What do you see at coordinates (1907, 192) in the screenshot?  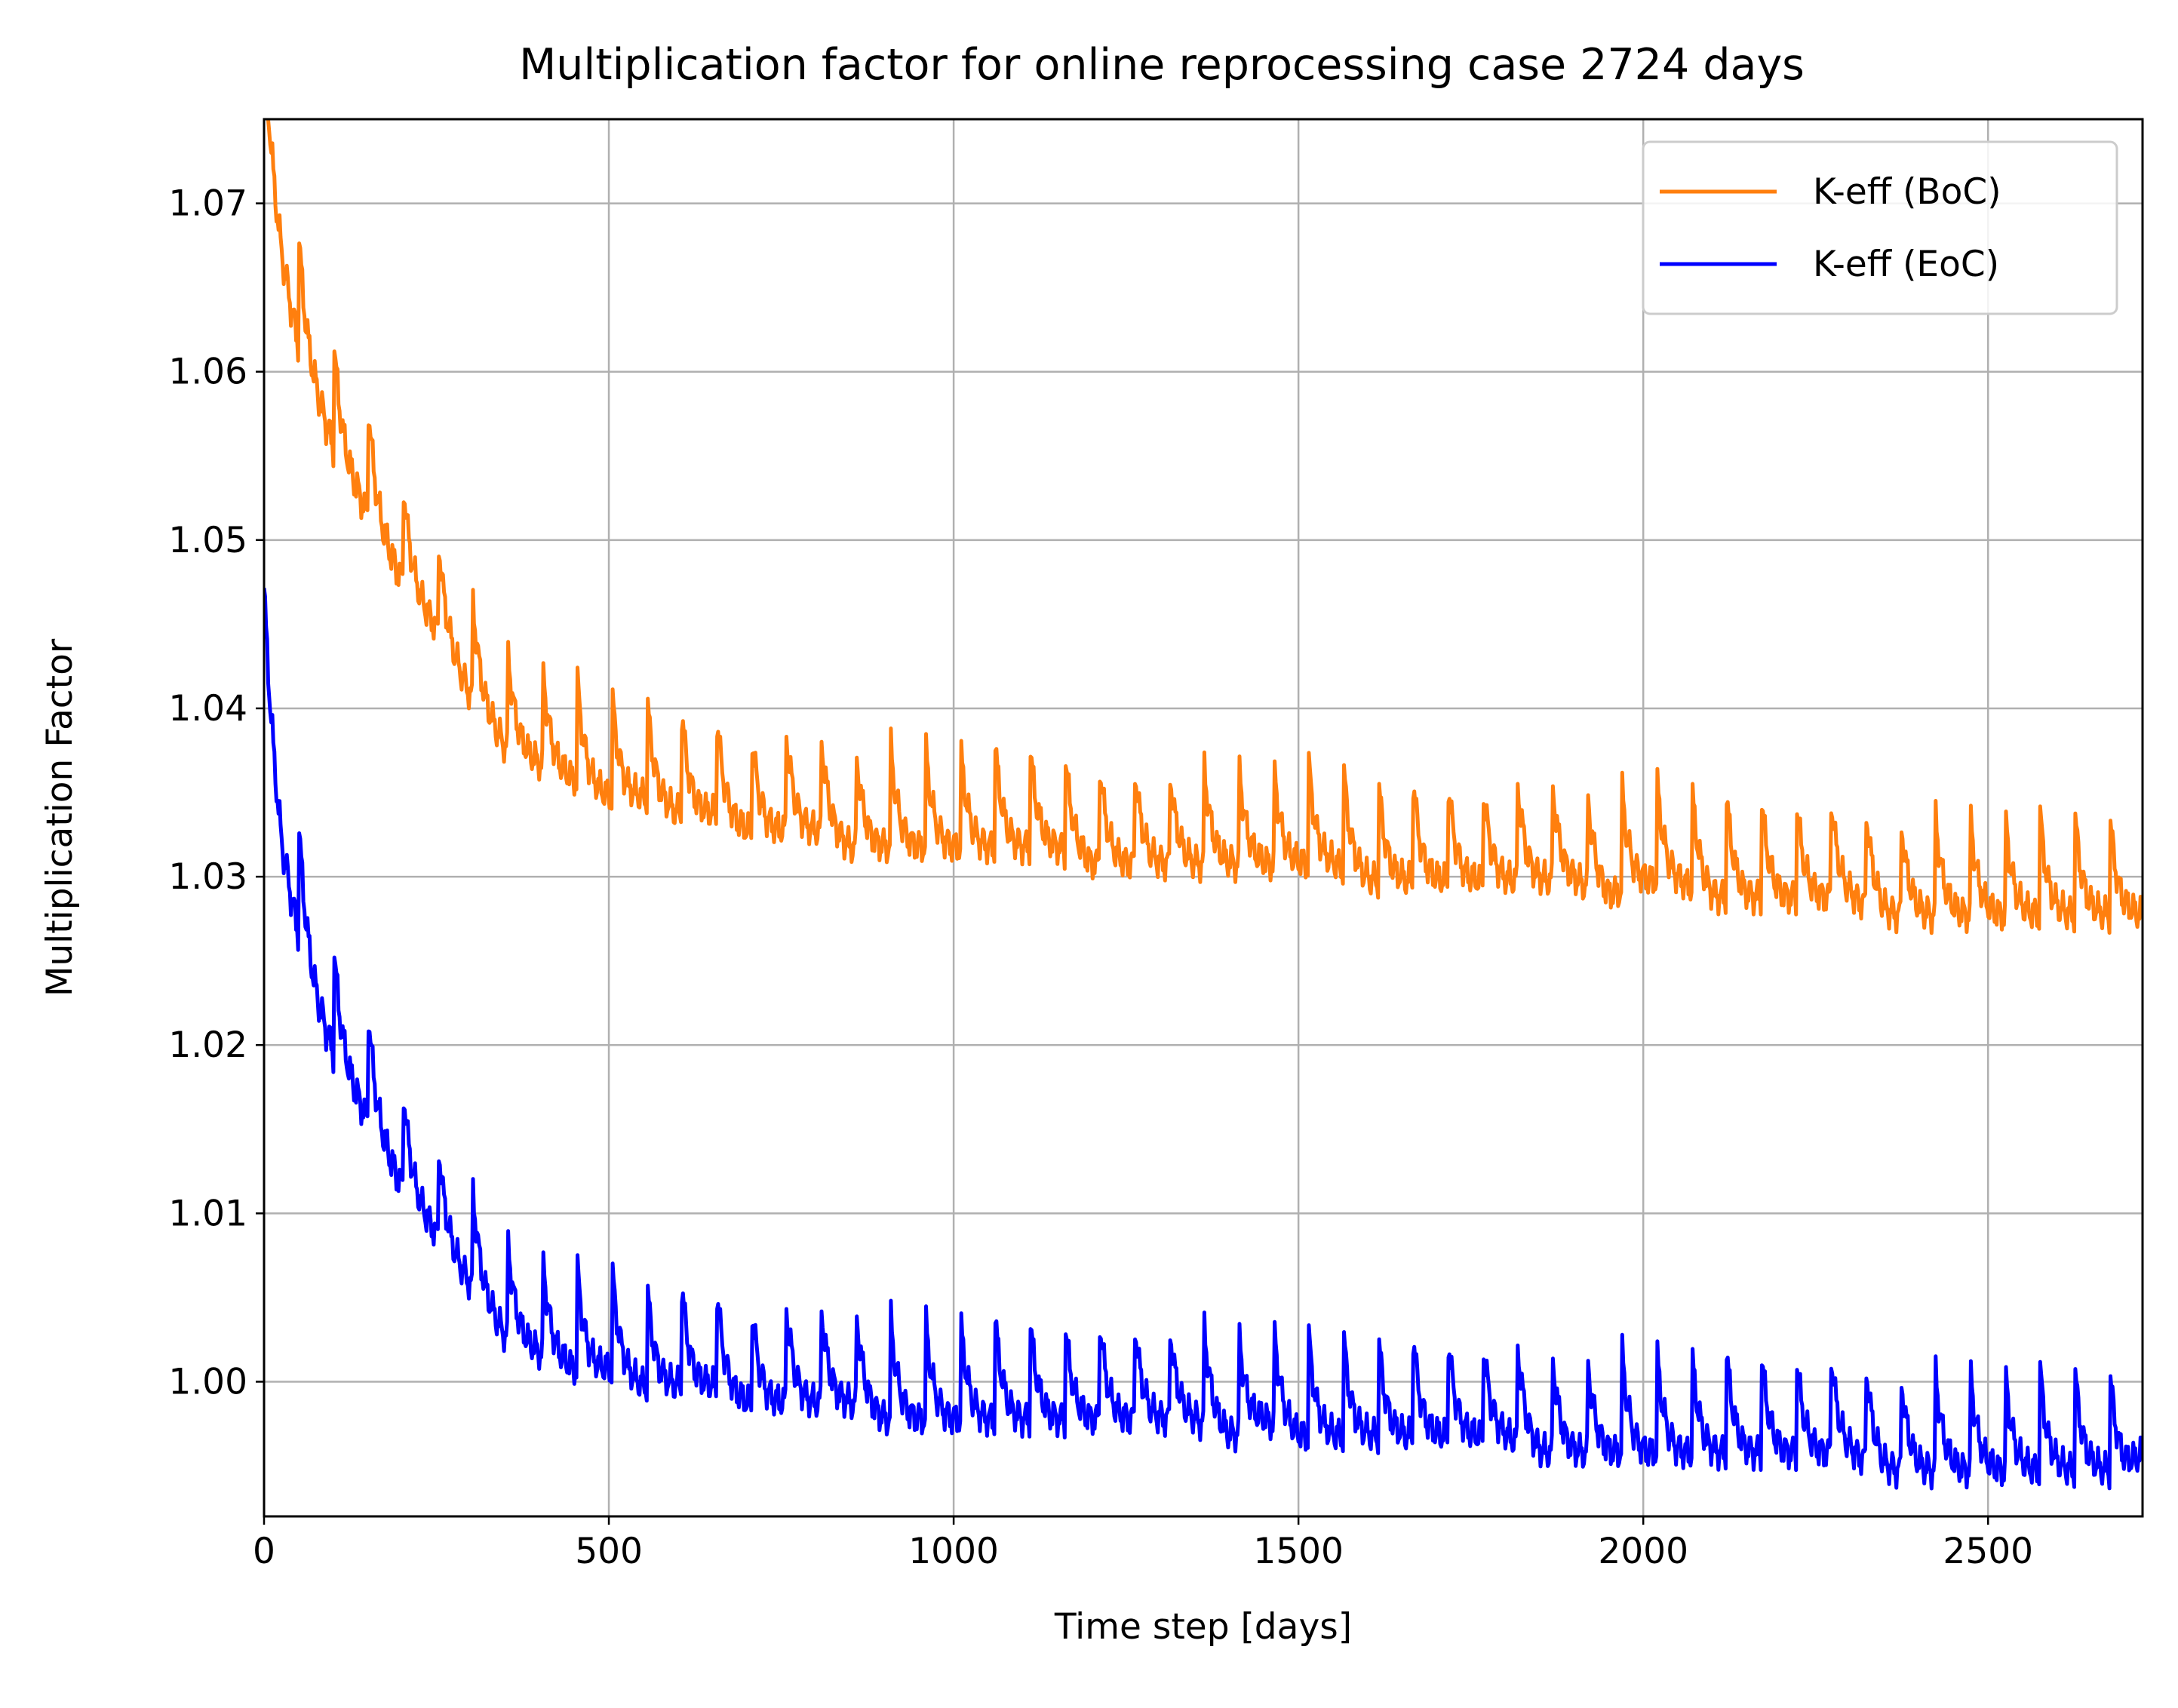 I see `legend-label-boc: K-eff (BoC)` at bounding box center [1907, 192].